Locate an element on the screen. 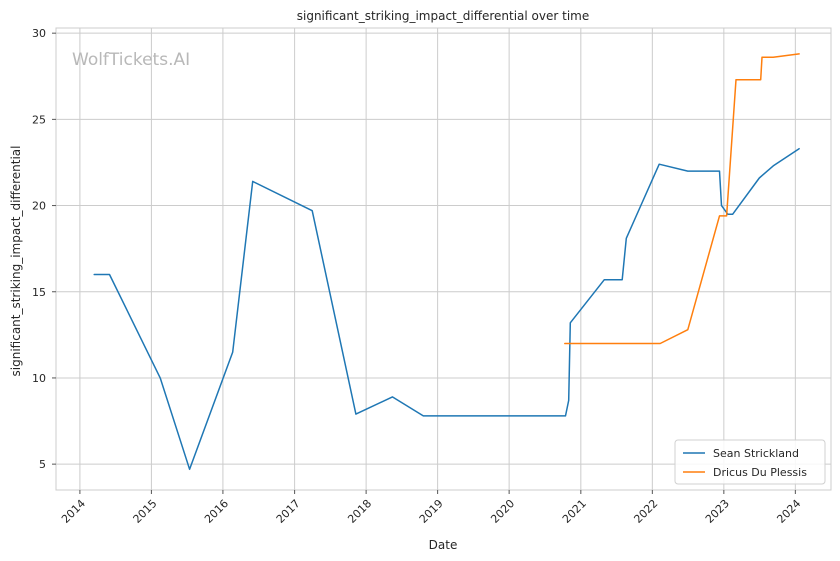  series-line-dricus-du-plessis is located at coordinates (682, 199).